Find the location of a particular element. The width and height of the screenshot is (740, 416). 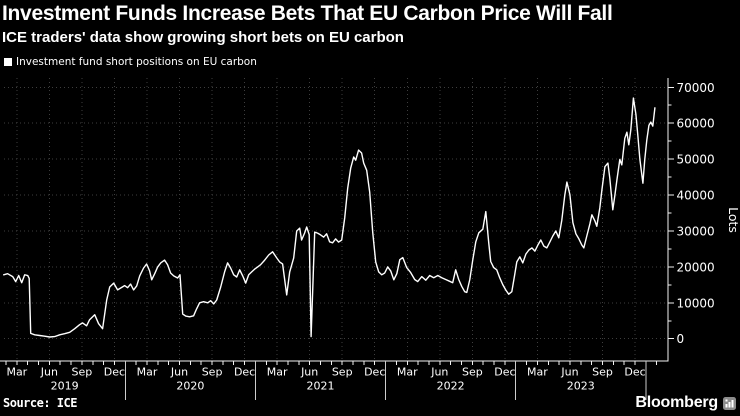

brand-label: Bloomberg is located at coordinates (676, 402).